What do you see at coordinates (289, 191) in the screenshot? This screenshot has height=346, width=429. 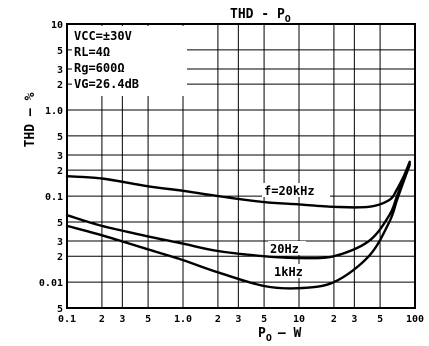 I see `series-label-20khz: f=20kHz` at bounding box center [289, 191].